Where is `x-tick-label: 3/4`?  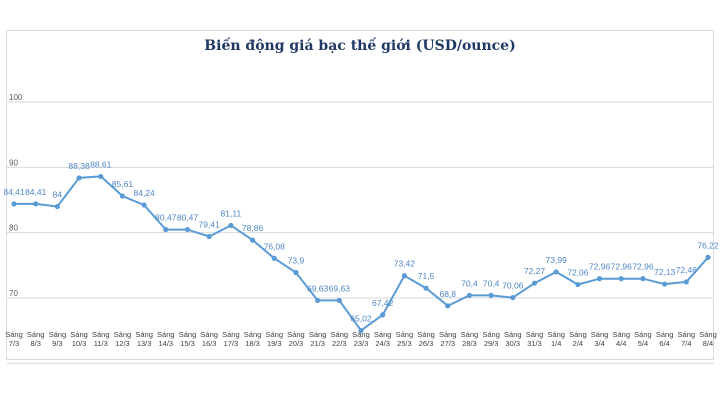
x-tick-label: 3/4 is located at coordinates (599, 343).